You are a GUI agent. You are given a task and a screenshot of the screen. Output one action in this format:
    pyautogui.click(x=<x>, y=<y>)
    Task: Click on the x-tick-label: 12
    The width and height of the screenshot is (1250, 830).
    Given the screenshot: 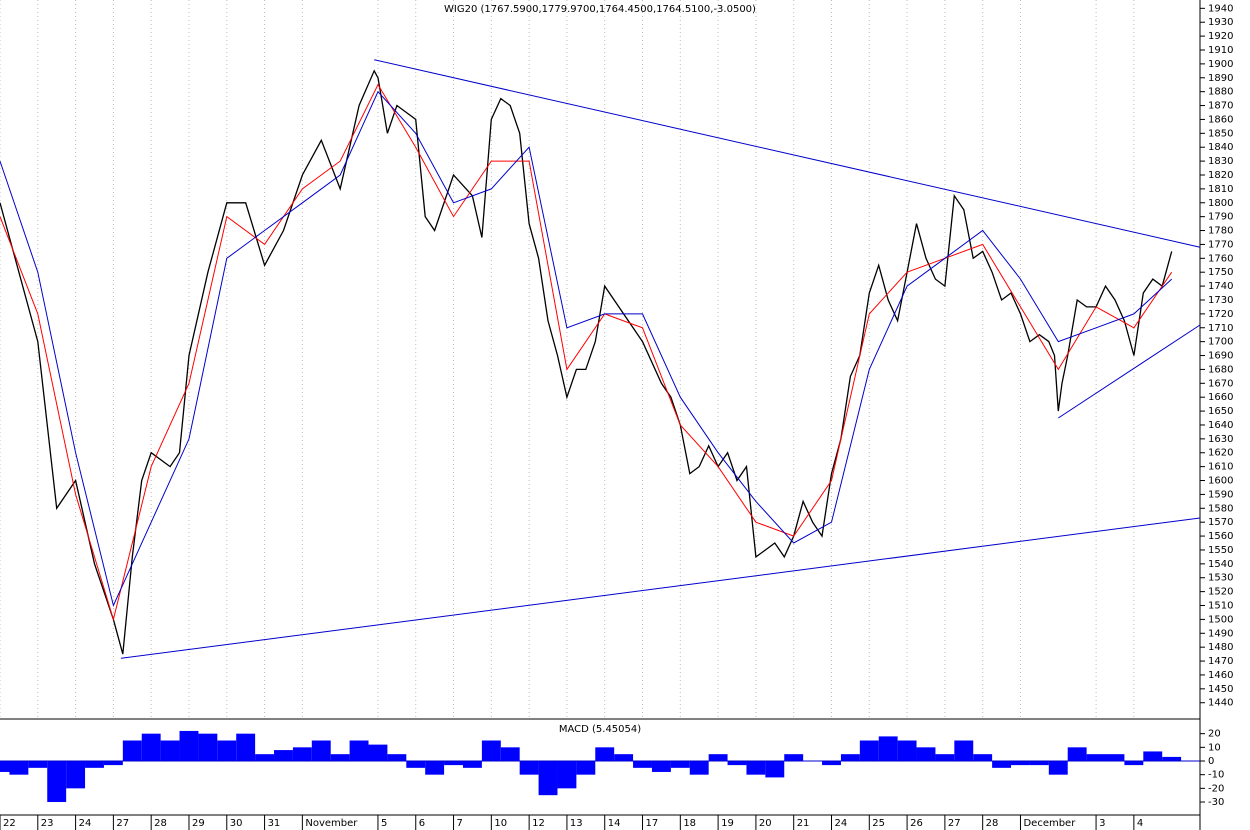 What is the action you would take?
    pyautogui.click(x=538, y=823)
    